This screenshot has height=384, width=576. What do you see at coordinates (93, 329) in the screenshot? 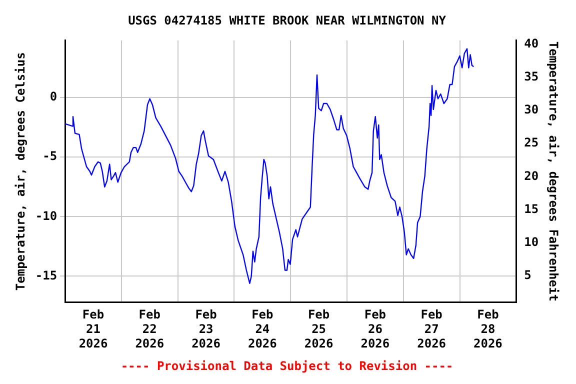
I see `x-tick-label: Feb 21 2026` at bounding box center [93, 329].